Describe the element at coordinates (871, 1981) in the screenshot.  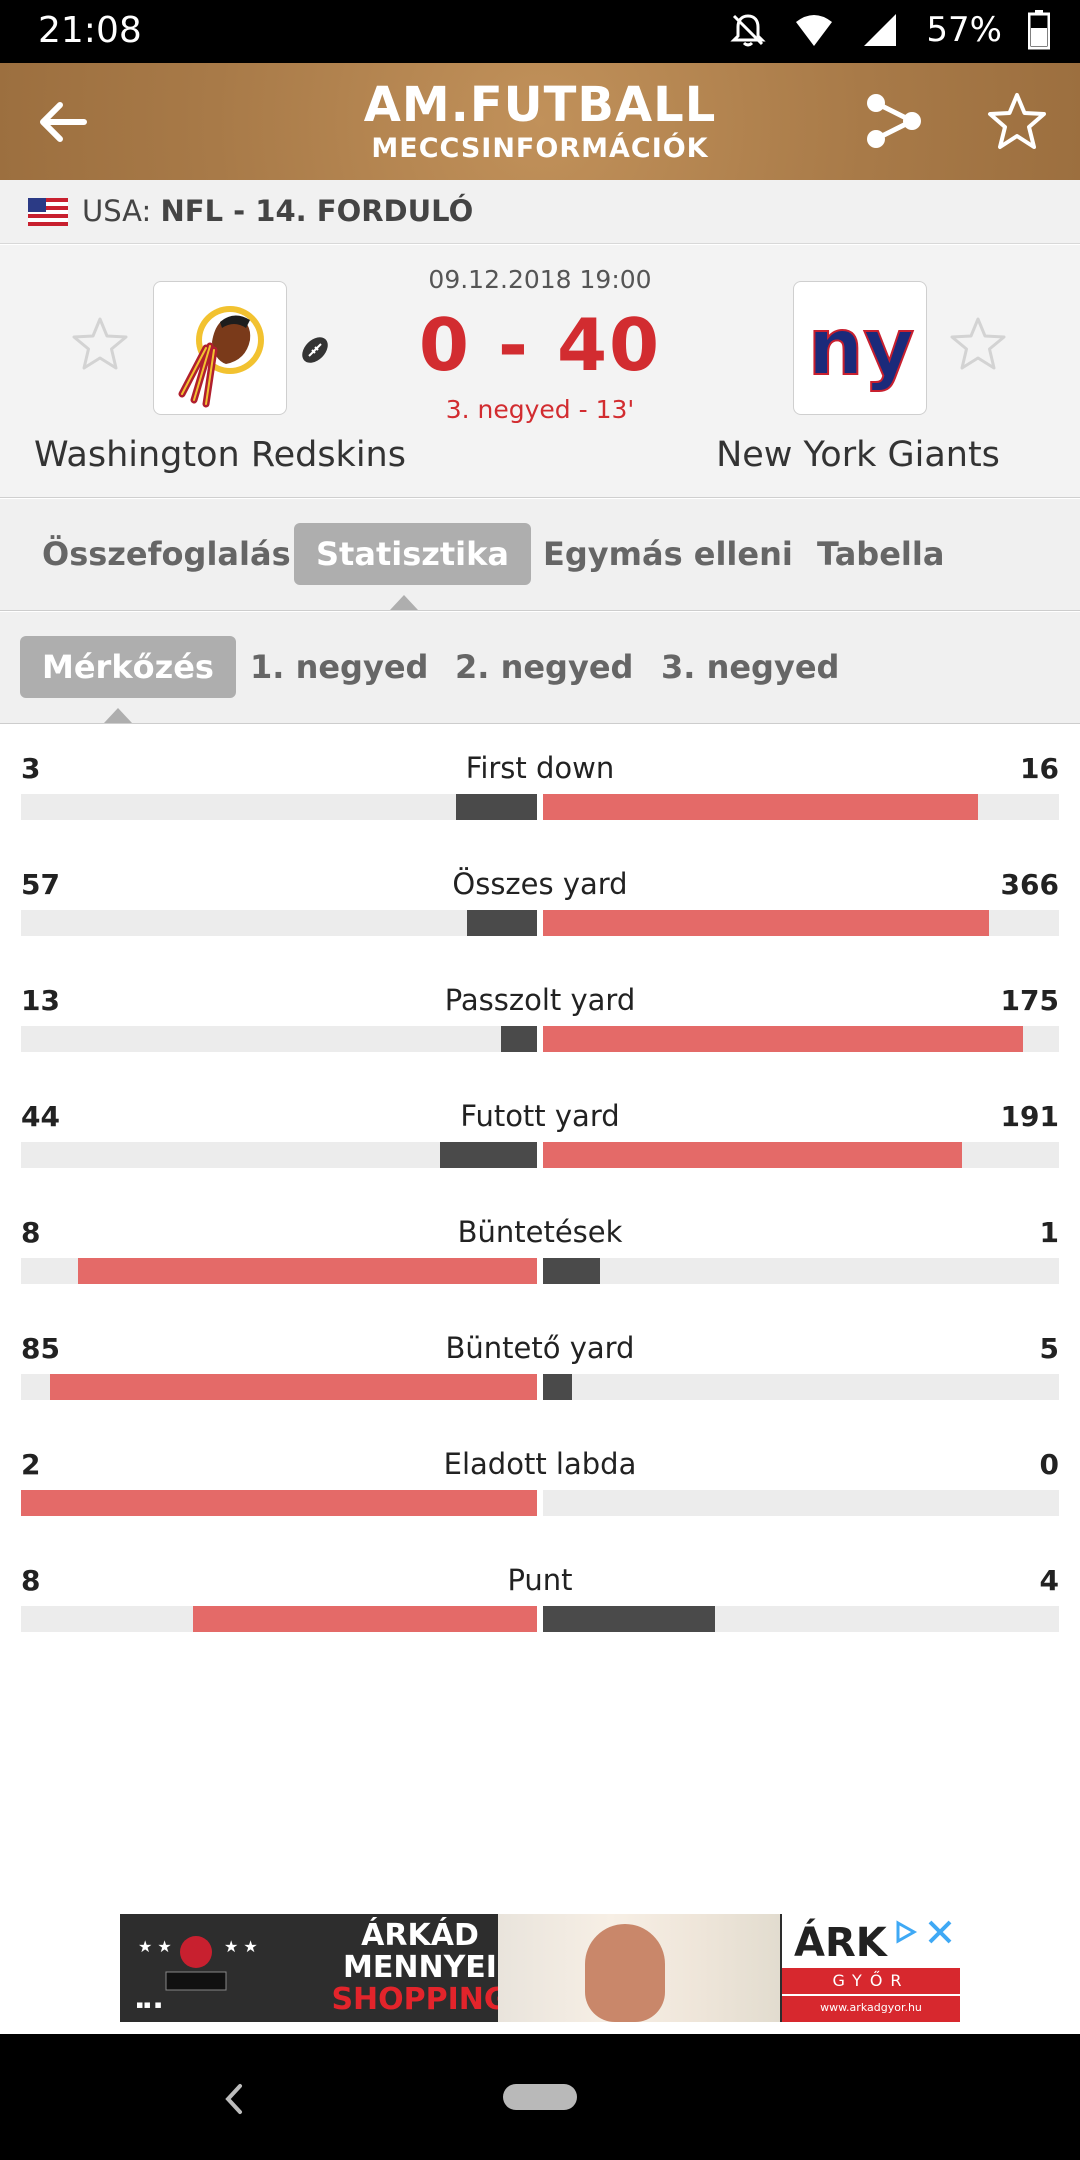
I see `ad-brand-city: GYŐR` at that location.